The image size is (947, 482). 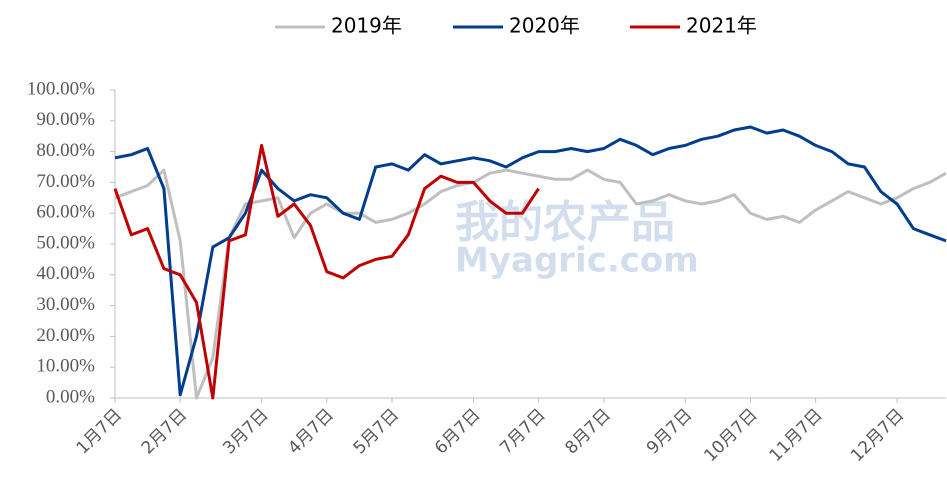 What do you see at coordinates (65, 181) in the screenshot?
I see `y-tick-label: 70.00%` at bounding box center [65, 181].